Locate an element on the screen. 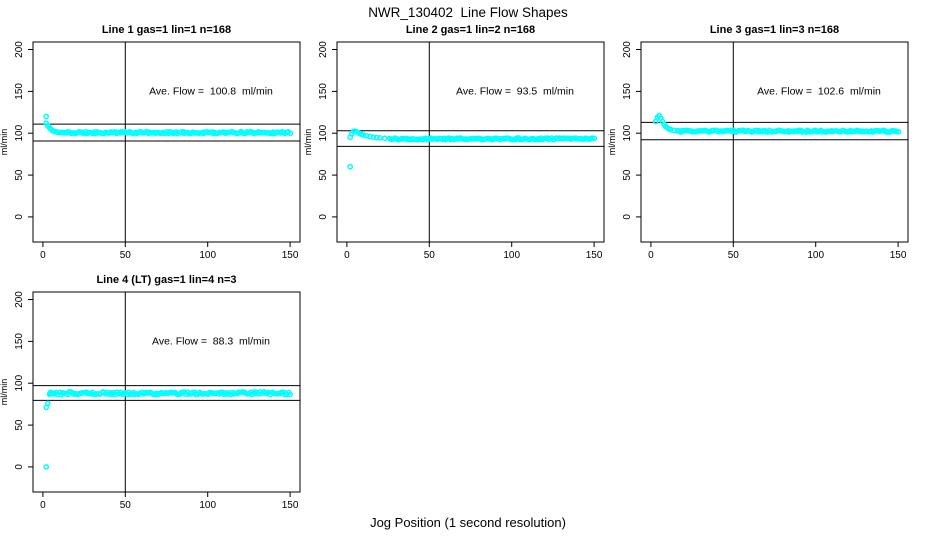 This screenshot has width=936, height=540. ave-flow-annotation: Ave. Flow = 100.8 ml/min is located at coordinates (211, 91).